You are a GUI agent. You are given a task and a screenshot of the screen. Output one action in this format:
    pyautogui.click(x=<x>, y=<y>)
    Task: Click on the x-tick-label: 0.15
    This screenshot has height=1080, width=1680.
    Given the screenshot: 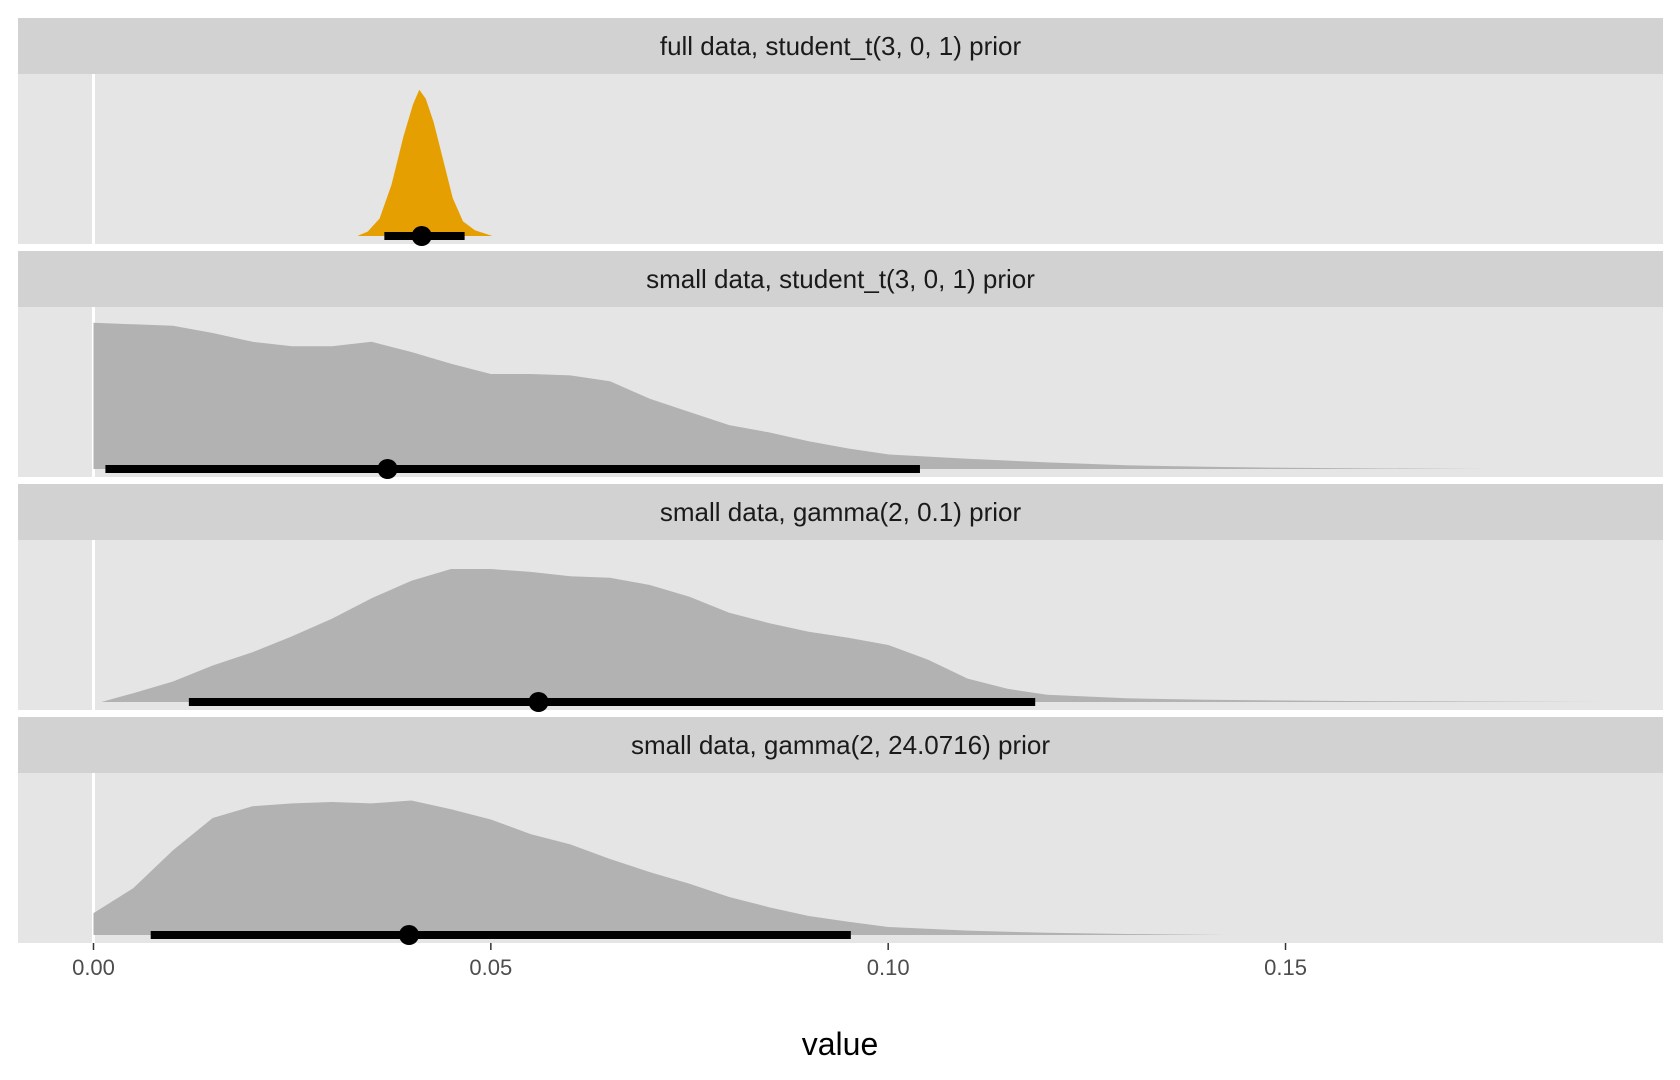 What is the action you would take?
    pyautogui.click(x=1285, y=967)
    